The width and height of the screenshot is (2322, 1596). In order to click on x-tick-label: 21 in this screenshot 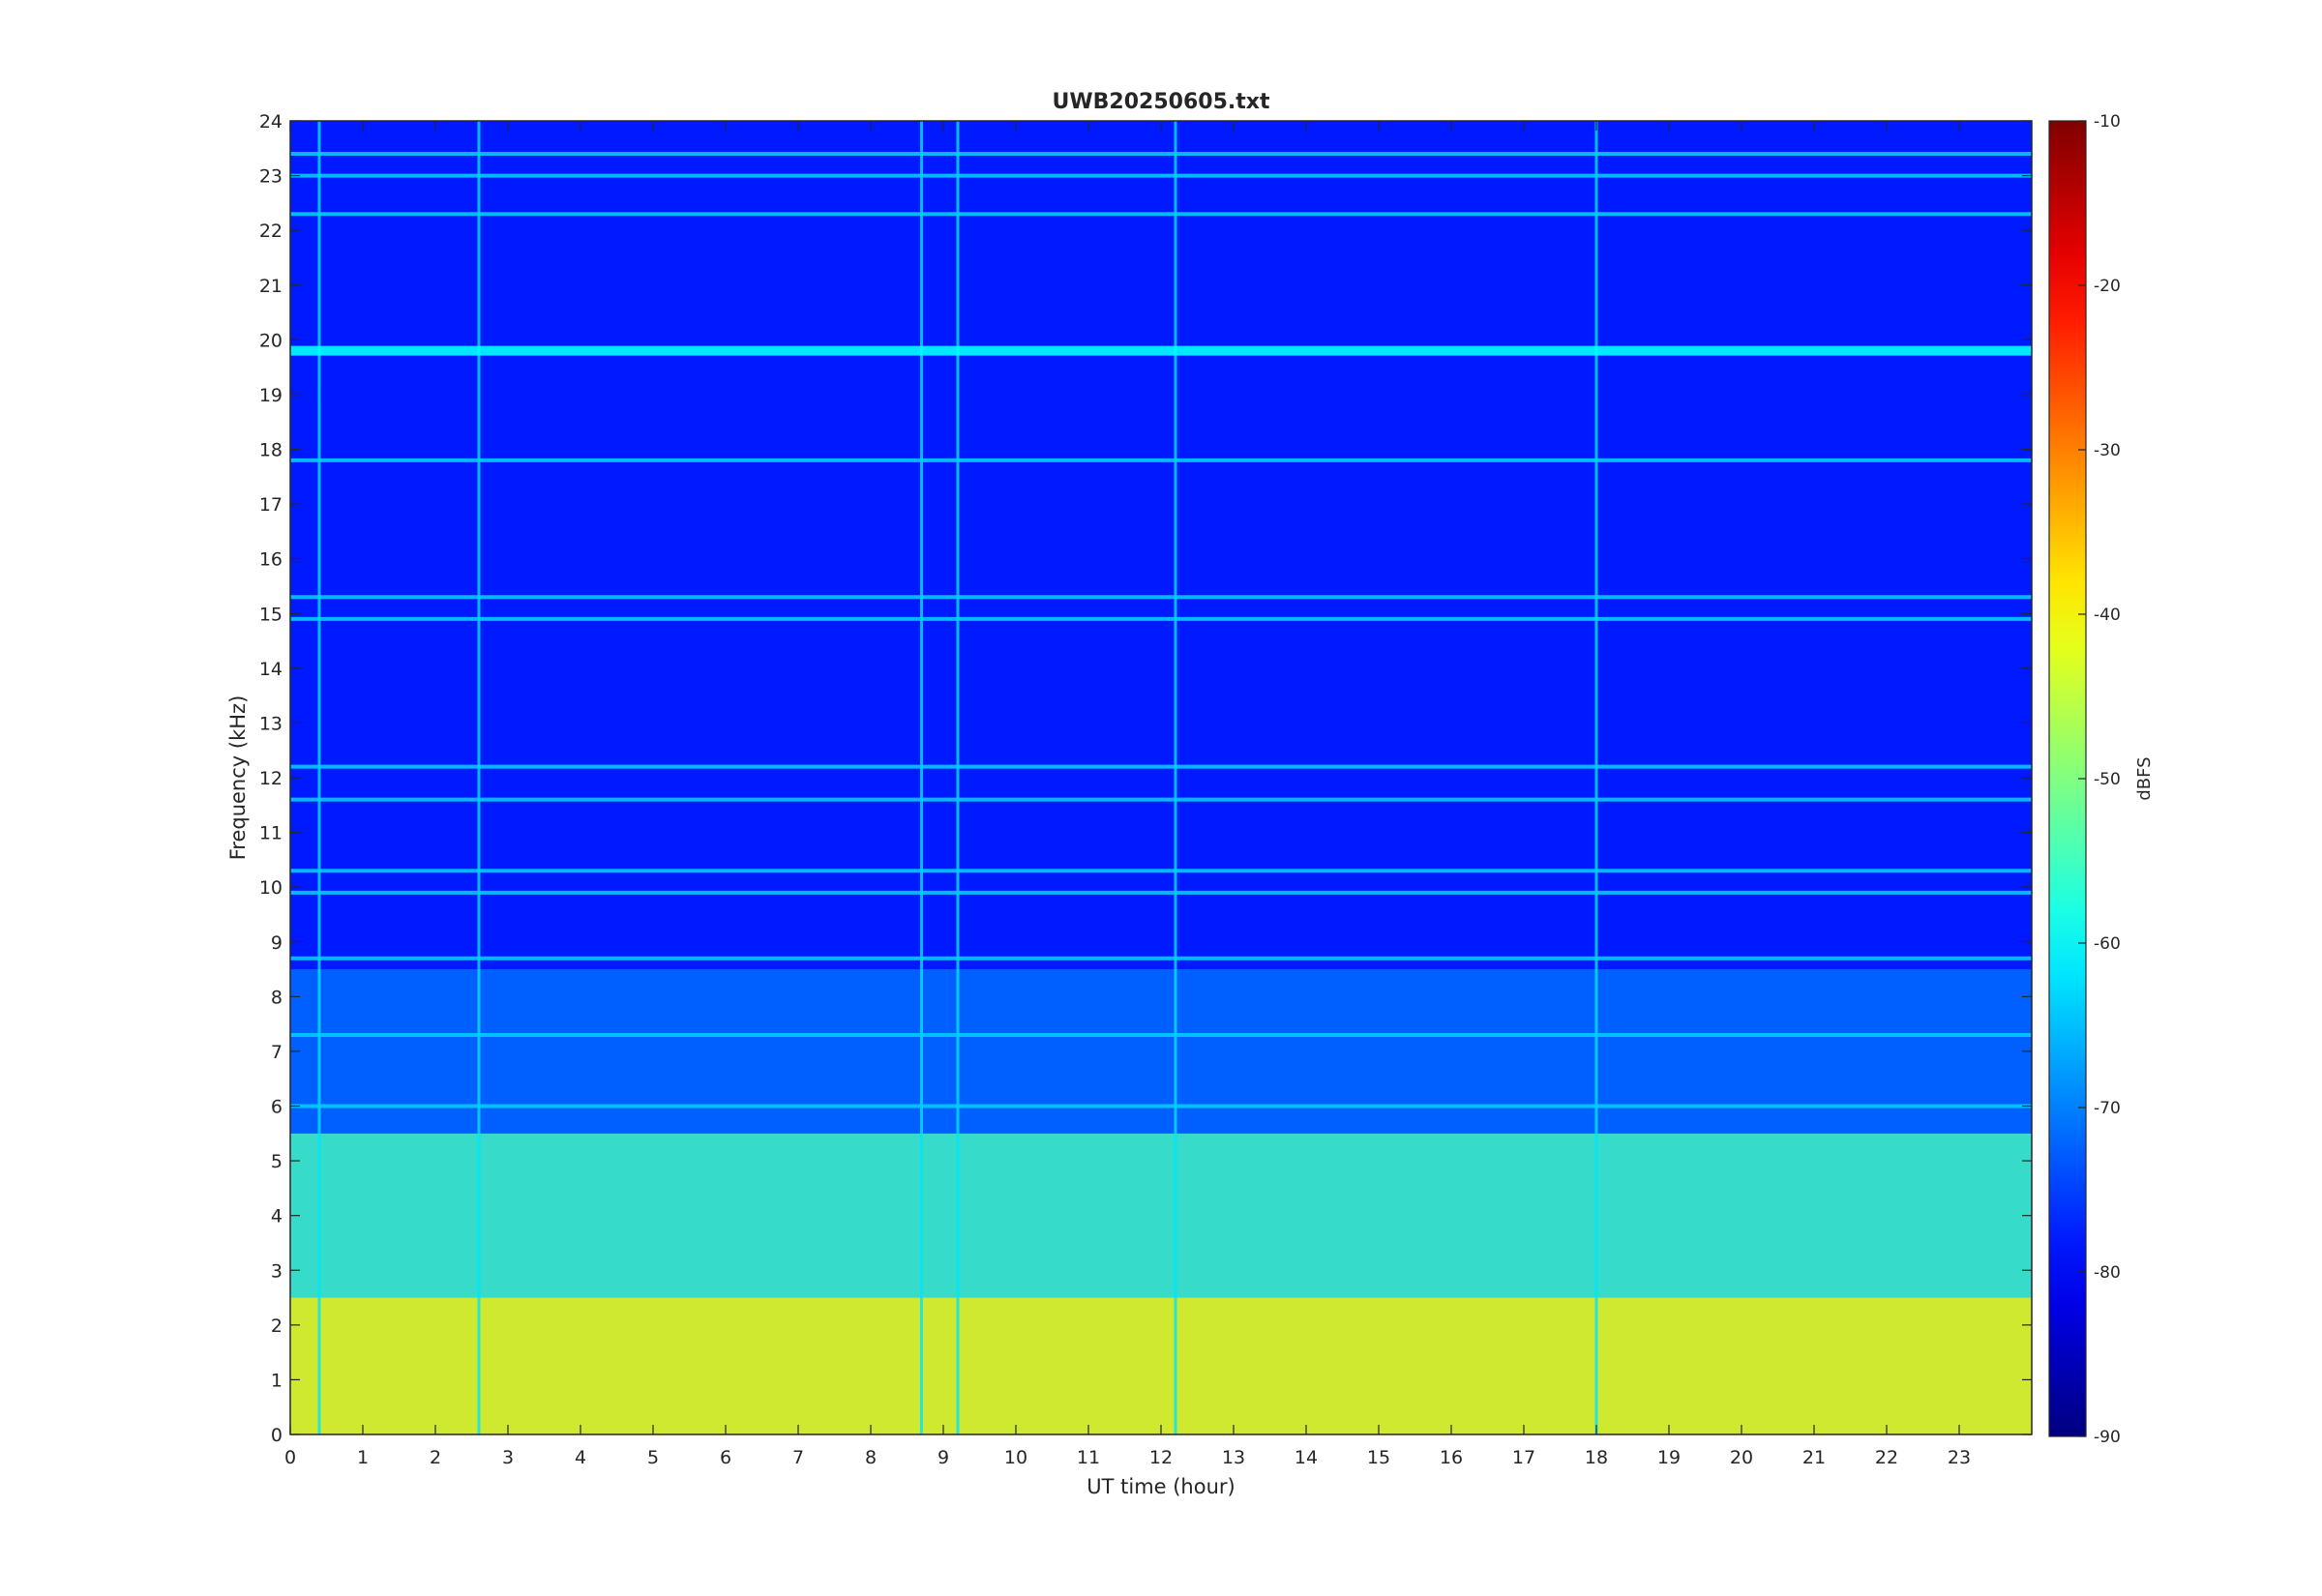, I will do `click(1814, 1457)`.